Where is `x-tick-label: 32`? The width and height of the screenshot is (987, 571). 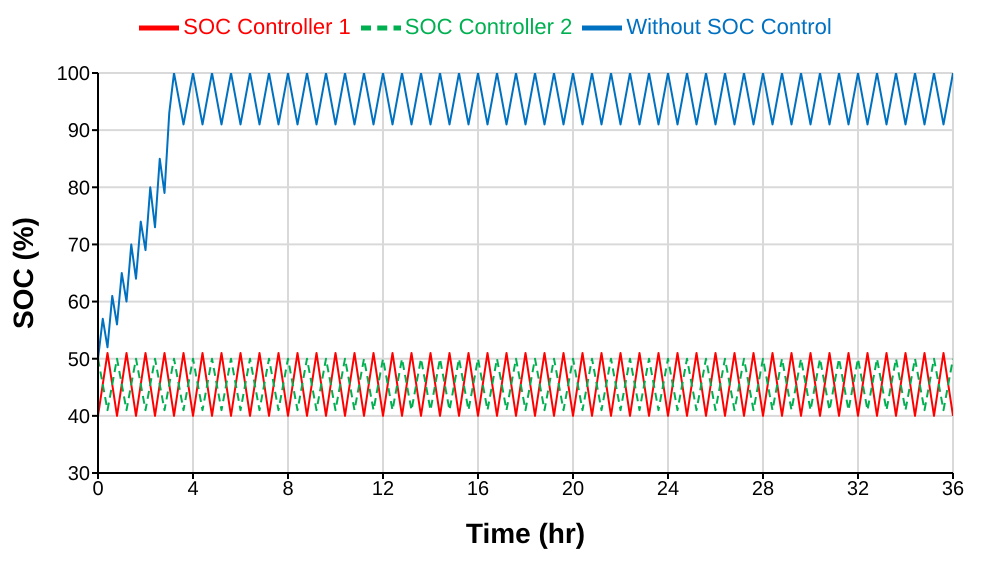
x-tick-label: 32 is located at coordinates (858, 489).